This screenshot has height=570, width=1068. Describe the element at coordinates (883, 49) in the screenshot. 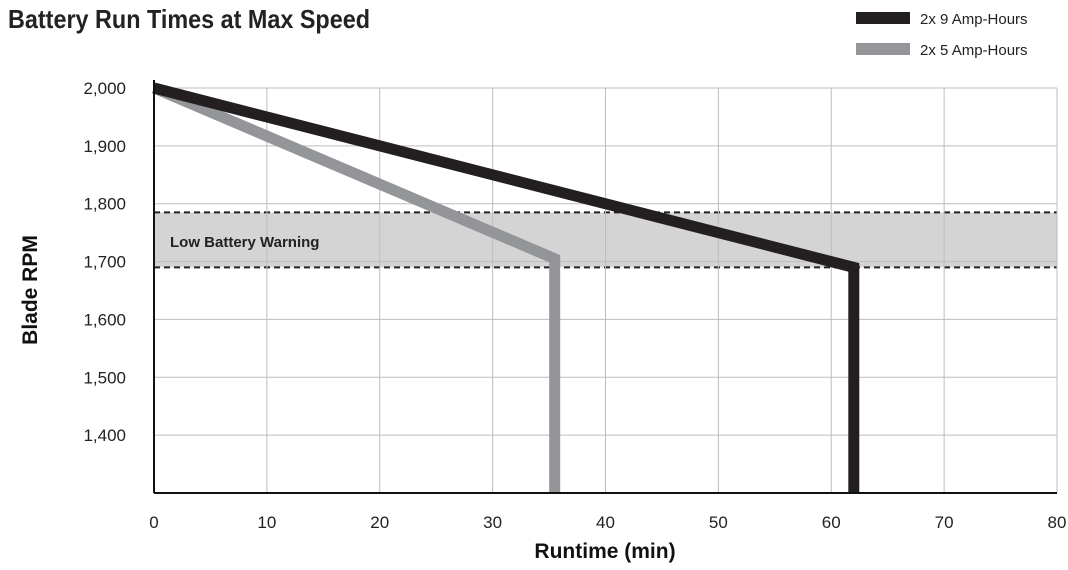

I see `legend-swatch-2x5` at that location.